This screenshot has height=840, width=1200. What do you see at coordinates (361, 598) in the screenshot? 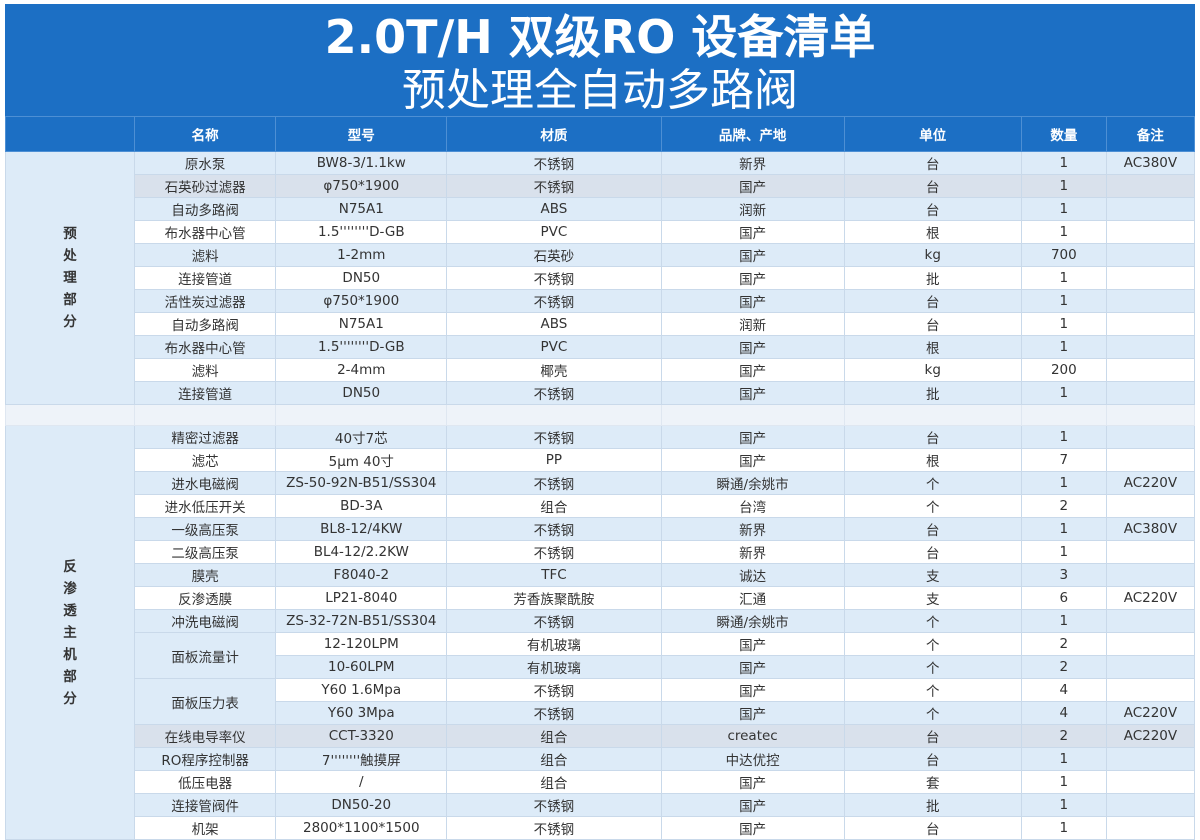
I see `cell-model: LP21-8040` at bounding box center [361, 598].